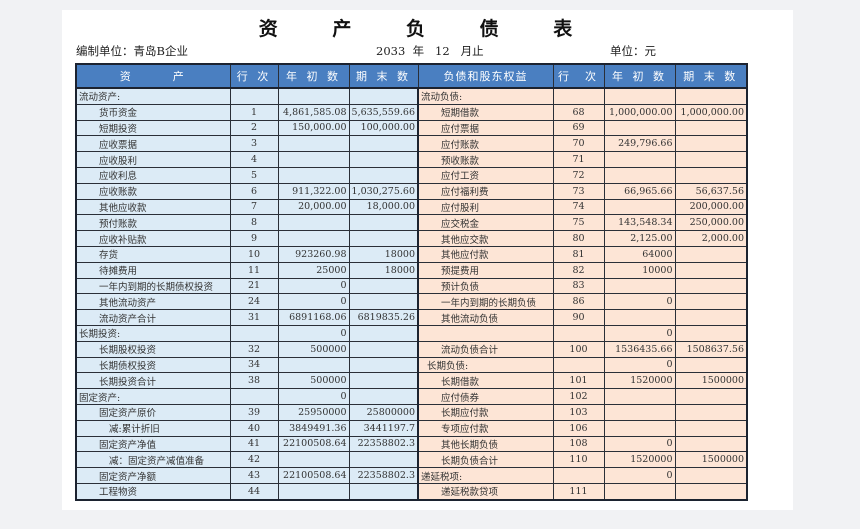  I want to click on asset-line-cell: 44, so click(254, 491).